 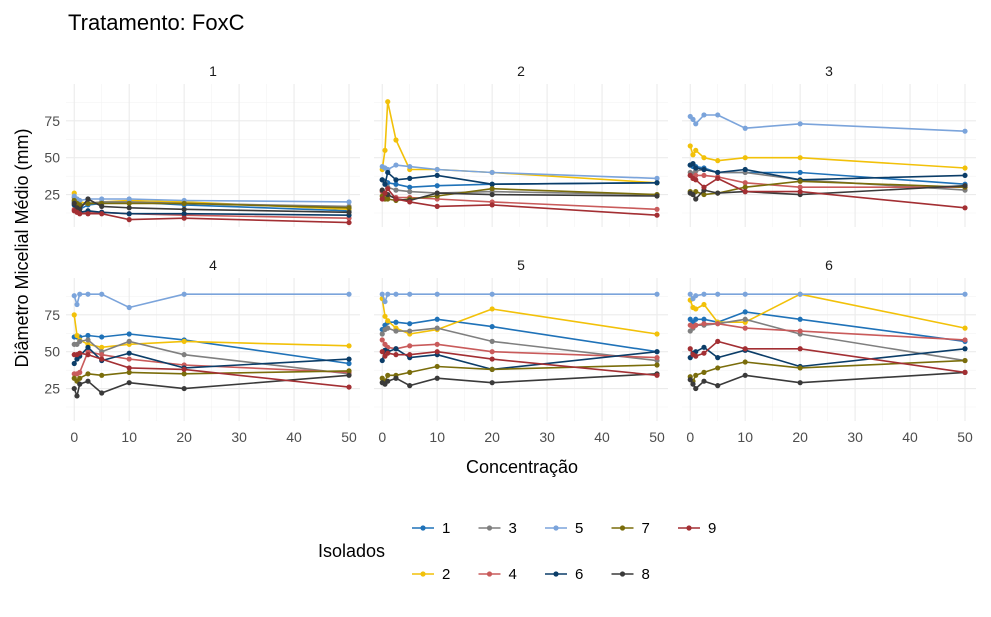 I want to click on legend-label: 7, so click(x=646, y=528).